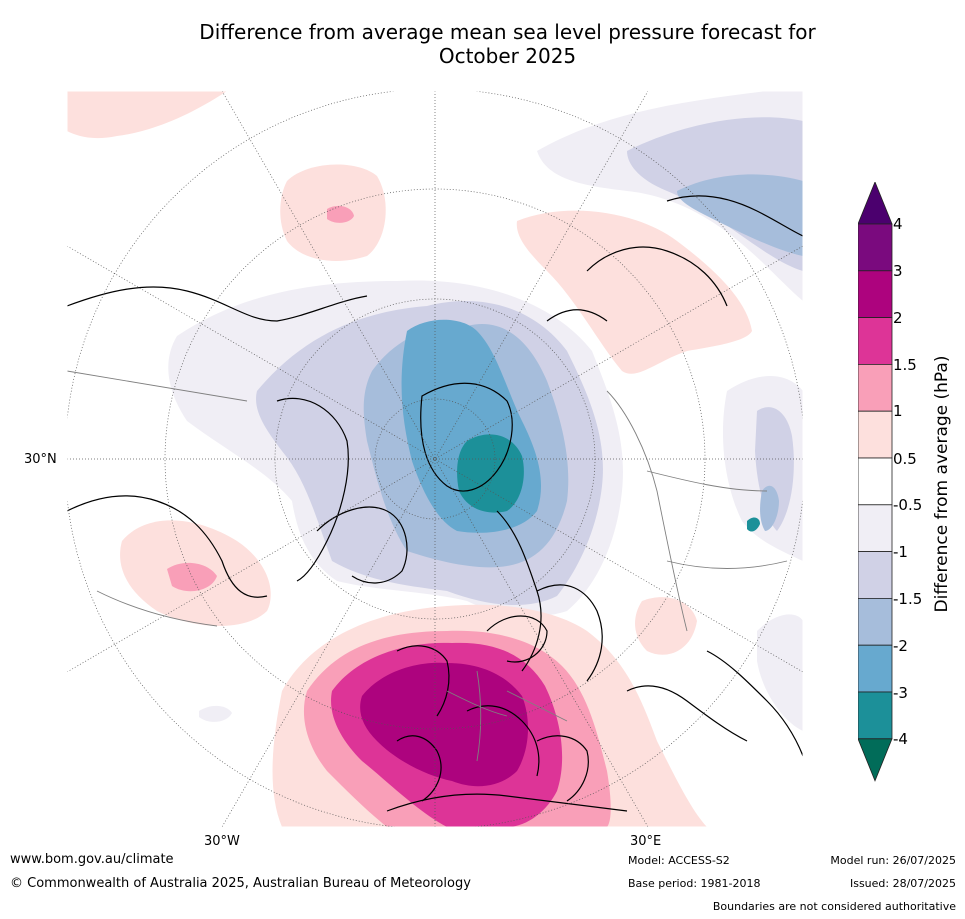 The height and width of the screenshot is (919, 965). I want to click on colorbar-tick: 1, so click(898, 411).